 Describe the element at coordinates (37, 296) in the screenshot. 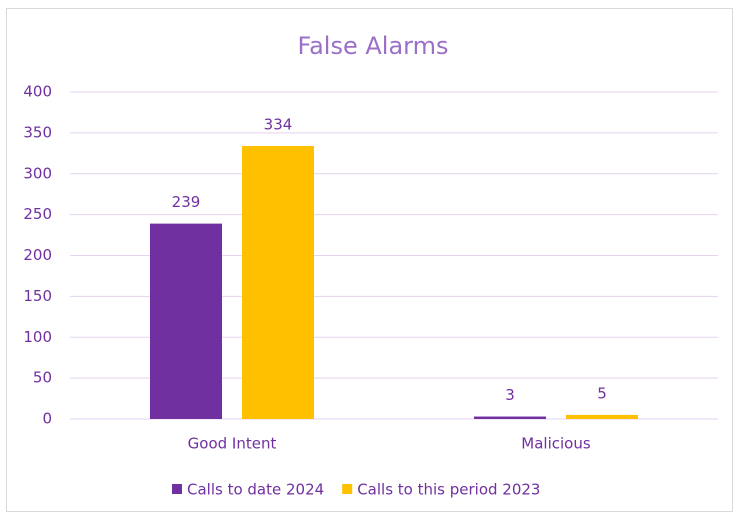

I see `y-tick-label: 150` at that location.